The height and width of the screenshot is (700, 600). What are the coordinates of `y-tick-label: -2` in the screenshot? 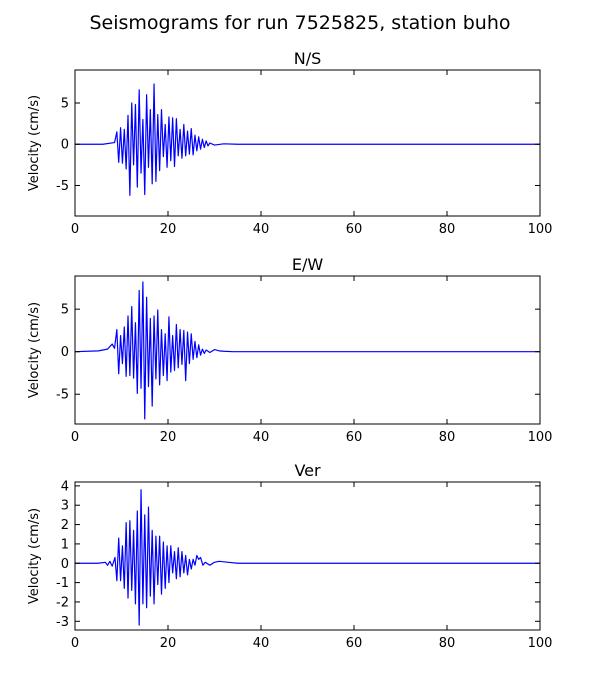 It's located at (62, 602).